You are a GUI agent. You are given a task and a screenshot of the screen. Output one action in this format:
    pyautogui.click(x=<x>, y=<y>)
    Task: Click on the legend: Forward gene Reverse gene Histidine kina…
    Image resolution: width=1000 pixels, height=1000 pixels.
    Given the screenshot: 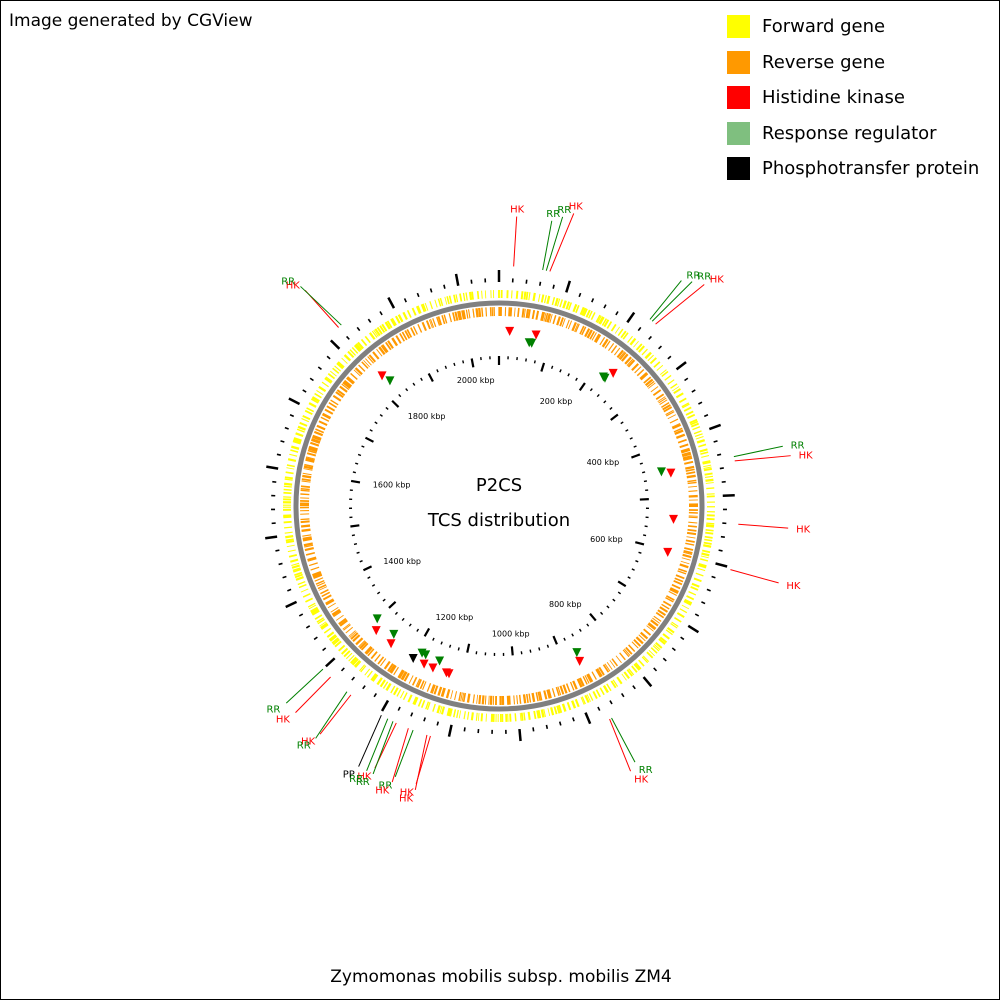 What is the action you would take?
    pyautogui.click(x=853, y=98)
    